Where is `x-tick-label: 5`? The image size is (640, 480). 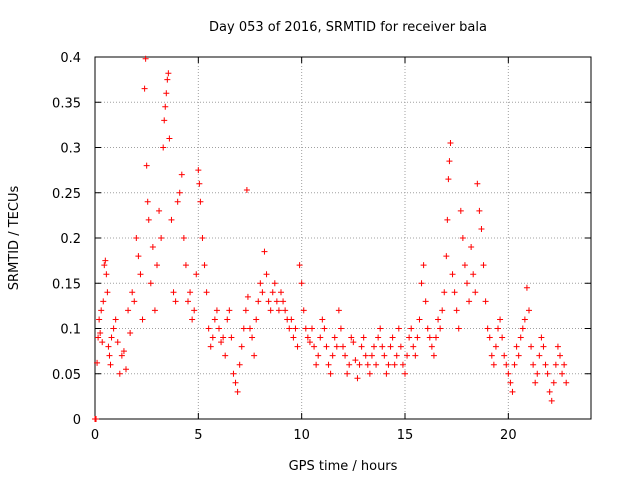 x-tick-label: 5 is located at coordinates (198, 435).